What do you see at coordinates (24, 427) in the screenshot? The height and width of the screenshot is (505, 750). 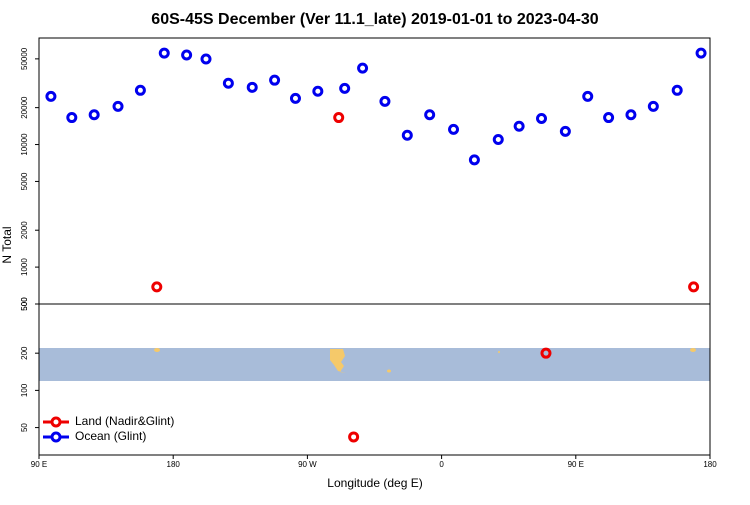 I see `y-tick-label: 50` at bounding box center [24, 427].